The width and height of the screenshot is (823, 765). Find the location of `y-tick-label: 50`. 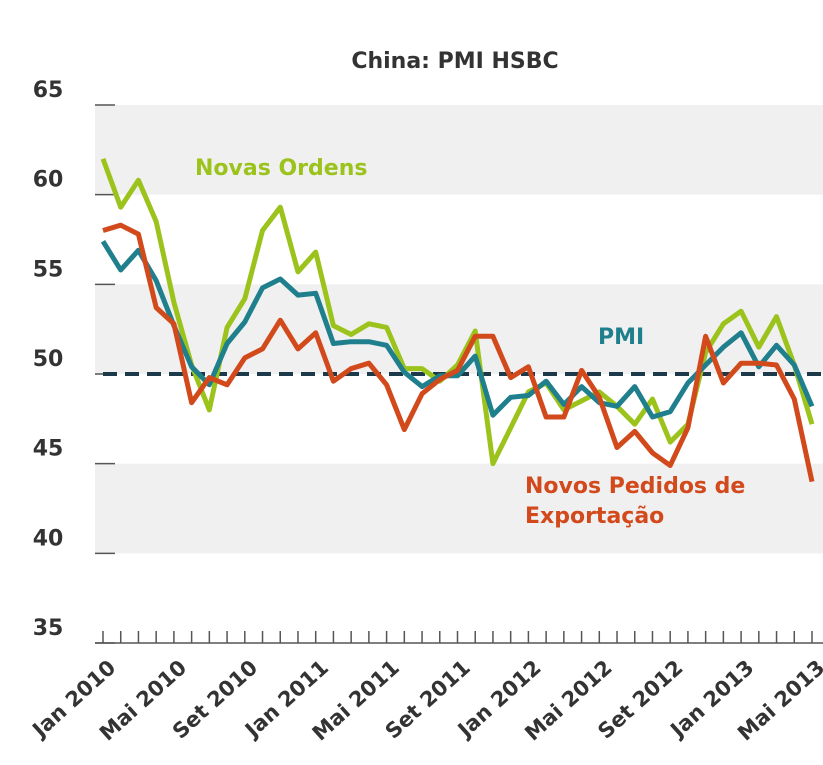

y-tick-label: 50 is located at coordinates (48, 359).